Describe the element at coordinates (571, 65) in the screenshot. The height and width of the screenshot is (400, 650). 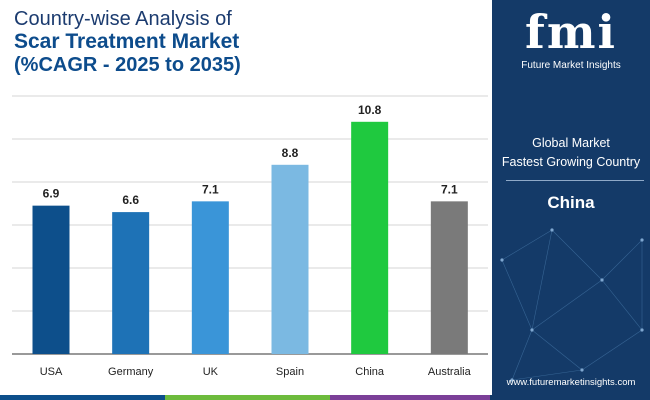
I see `logo-subtitle: Future Market Insights` at that location.